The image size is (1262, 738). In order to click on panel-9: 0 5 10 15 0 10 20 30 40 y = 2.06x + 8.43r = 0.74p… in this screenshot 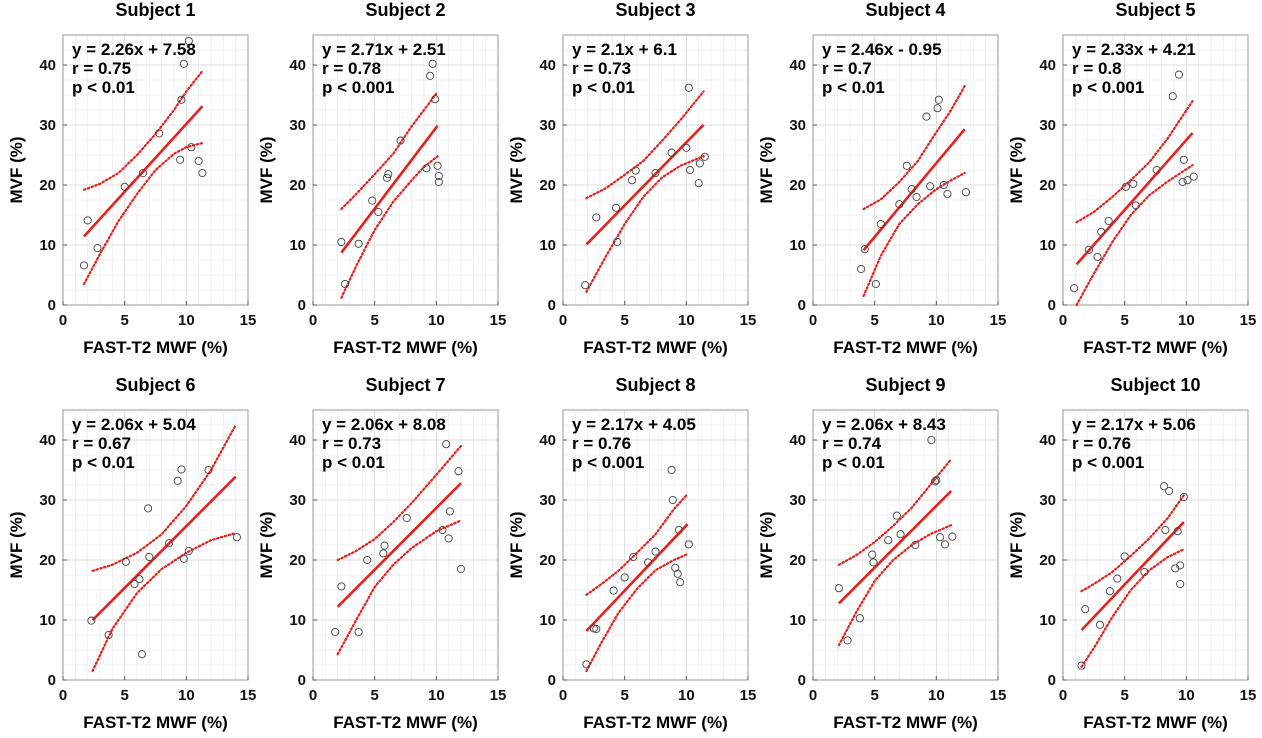, I will do `click(881, 553)`.